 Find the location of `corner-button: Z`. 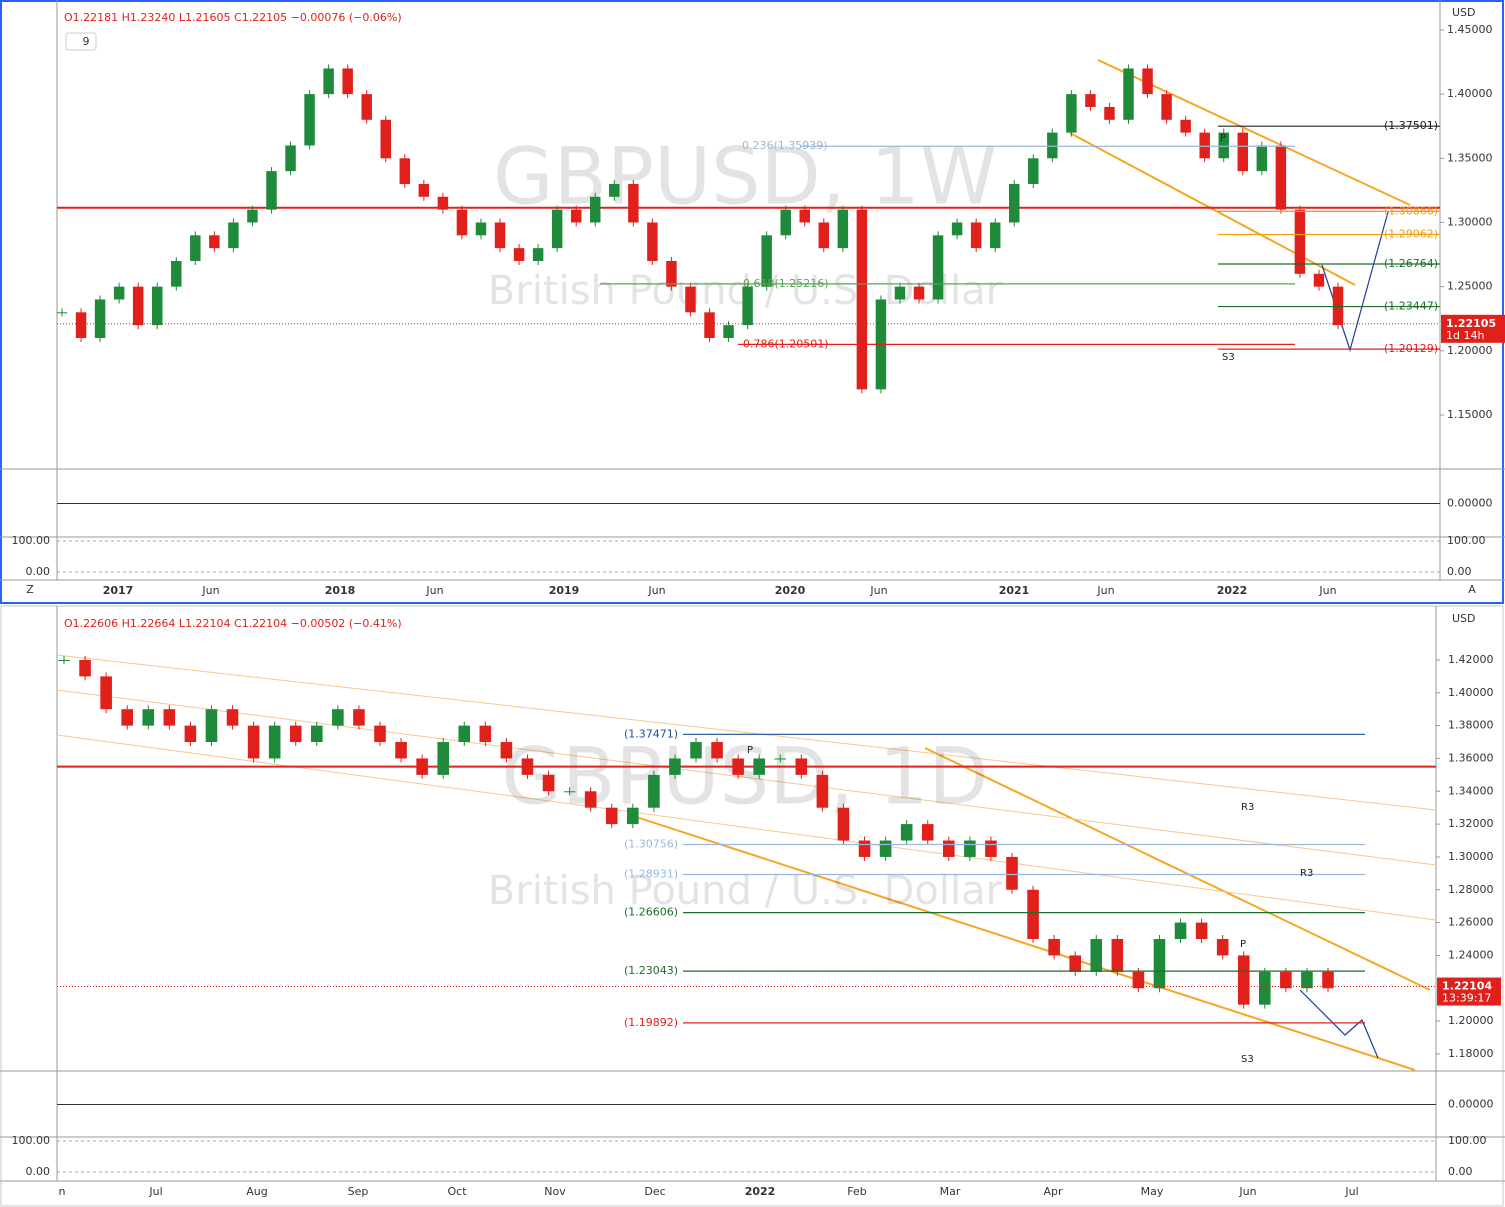

corner-button: Z is located at coordinates (30, 589).